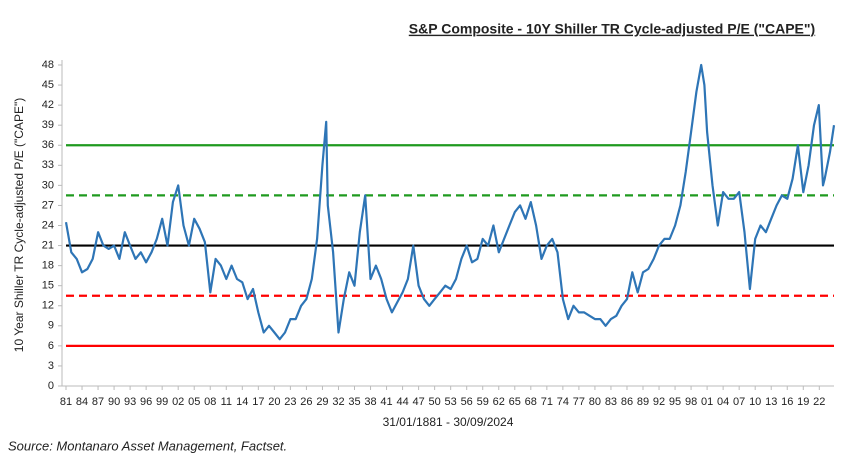 This screenshot has height=464, width=854. Describe the element at coordinates (258, 402) in the screenshot. I see `x-tick-label: 17` at that location.